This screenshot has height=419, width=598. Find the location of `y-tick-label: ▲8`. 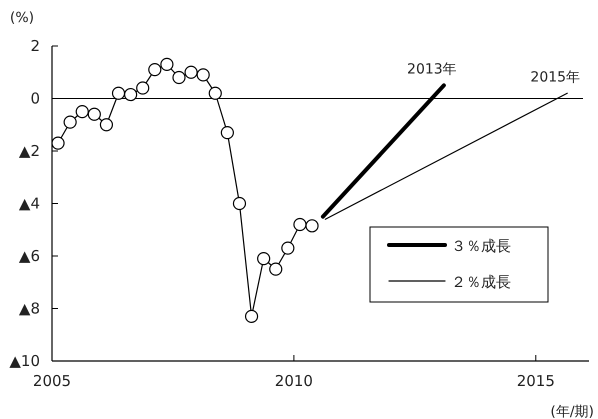

y-tick-label: ▲8 is located at coordinates (29, 309).